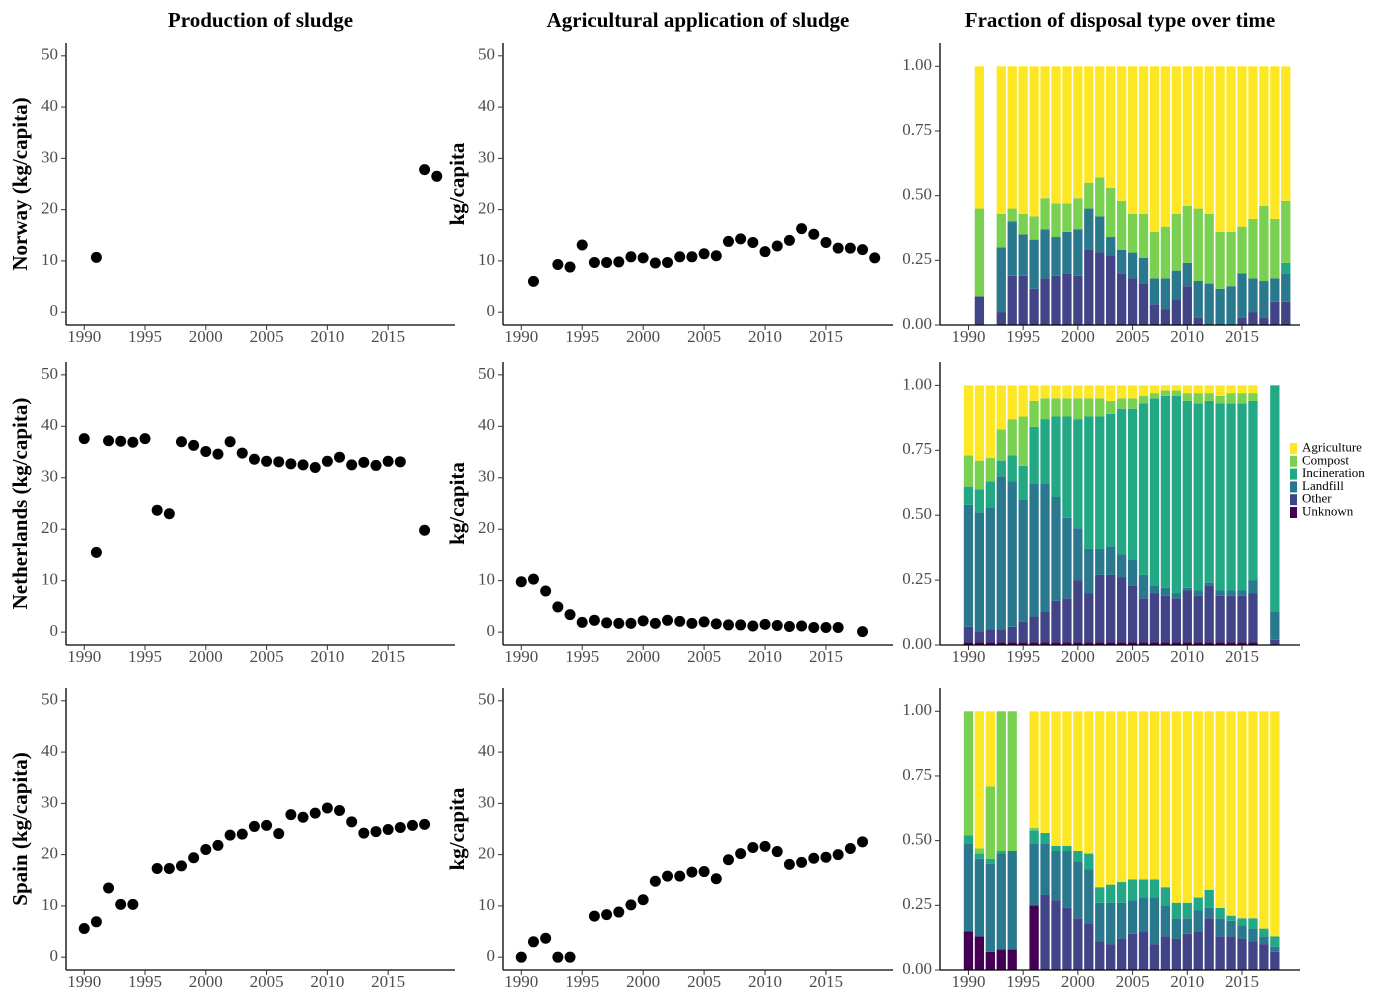 The image size is (1374, 990). Describe the element at coordinates (1325, 459) in the screenshot. I see `legend-label: Compost` at that location.